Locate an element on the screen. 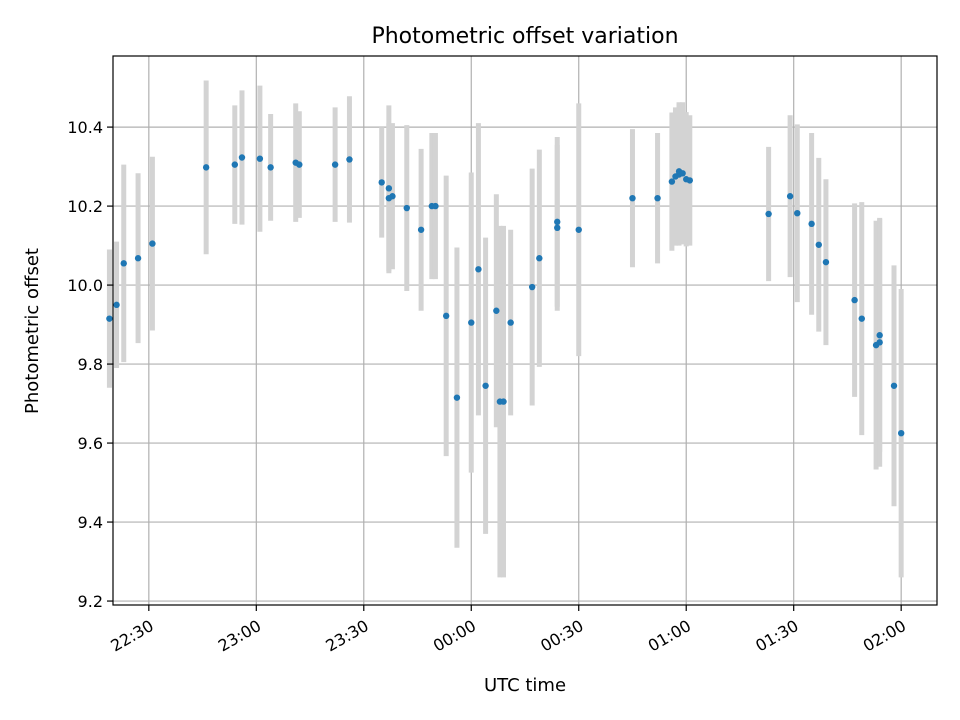  y-tick-label: 10.0 is located at coordinates (85, 285).